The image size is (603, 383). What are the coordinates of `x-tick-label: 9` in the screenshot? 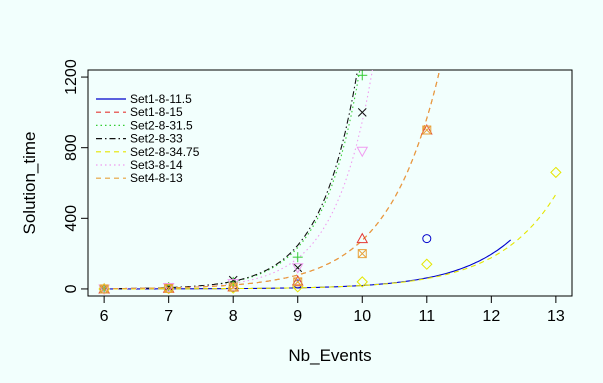 It's located at (297, 316).